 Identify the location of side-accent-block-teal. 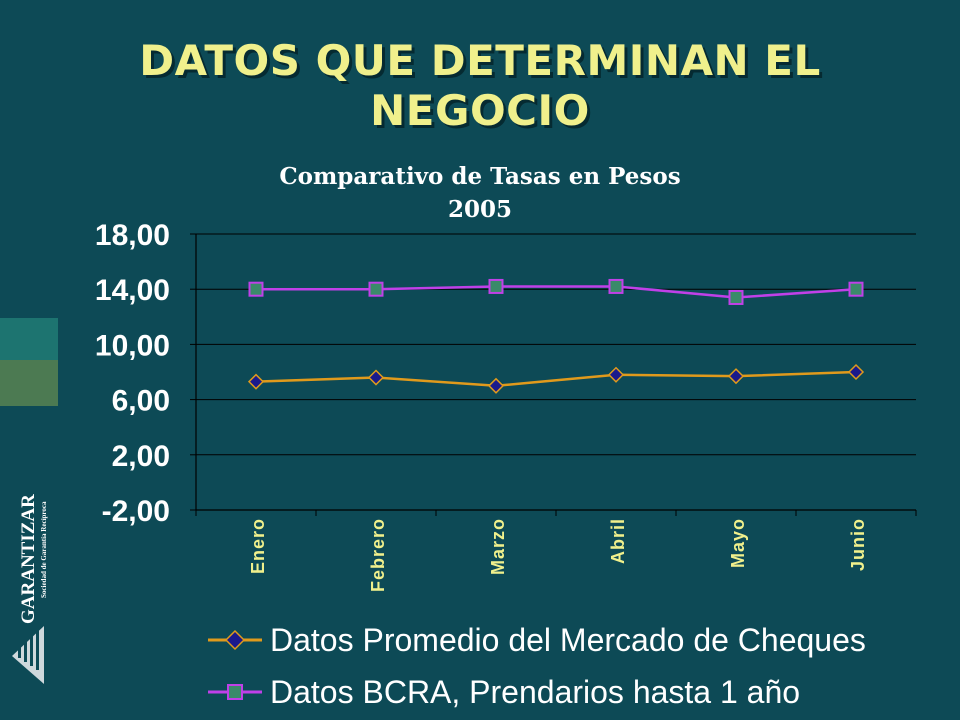
(29, 339).